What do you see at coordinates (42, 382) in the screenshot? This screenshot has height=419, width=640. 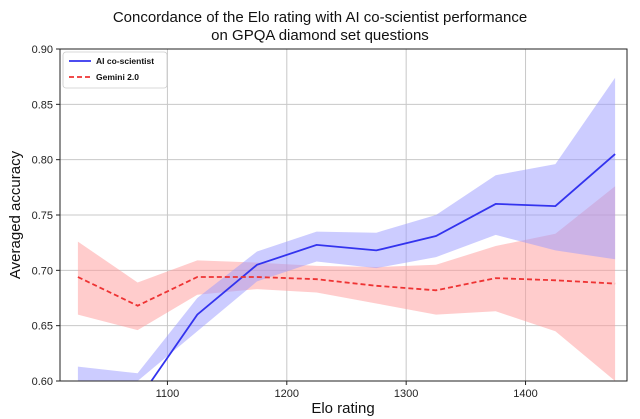 I see `y-tick-label: 0.60` at bounding box center [42, 382].